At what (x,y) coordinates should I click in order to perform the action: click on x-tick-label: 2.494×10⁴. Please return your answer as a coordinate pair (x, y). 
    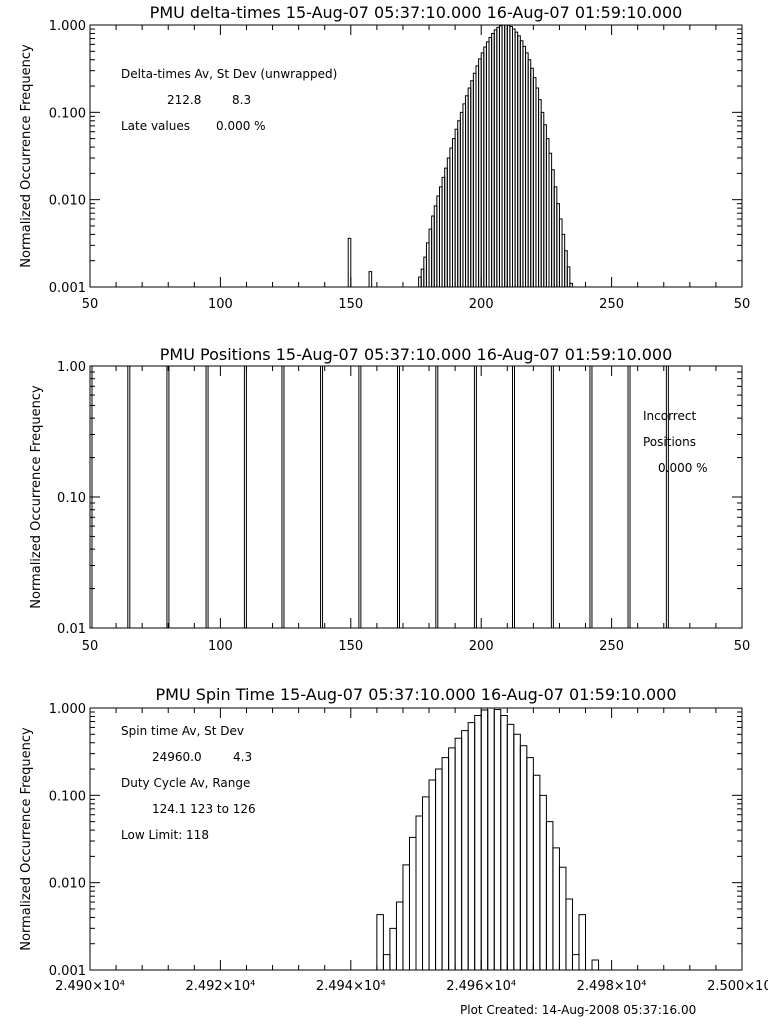
    Looking at the image, I should click on (351, 986).